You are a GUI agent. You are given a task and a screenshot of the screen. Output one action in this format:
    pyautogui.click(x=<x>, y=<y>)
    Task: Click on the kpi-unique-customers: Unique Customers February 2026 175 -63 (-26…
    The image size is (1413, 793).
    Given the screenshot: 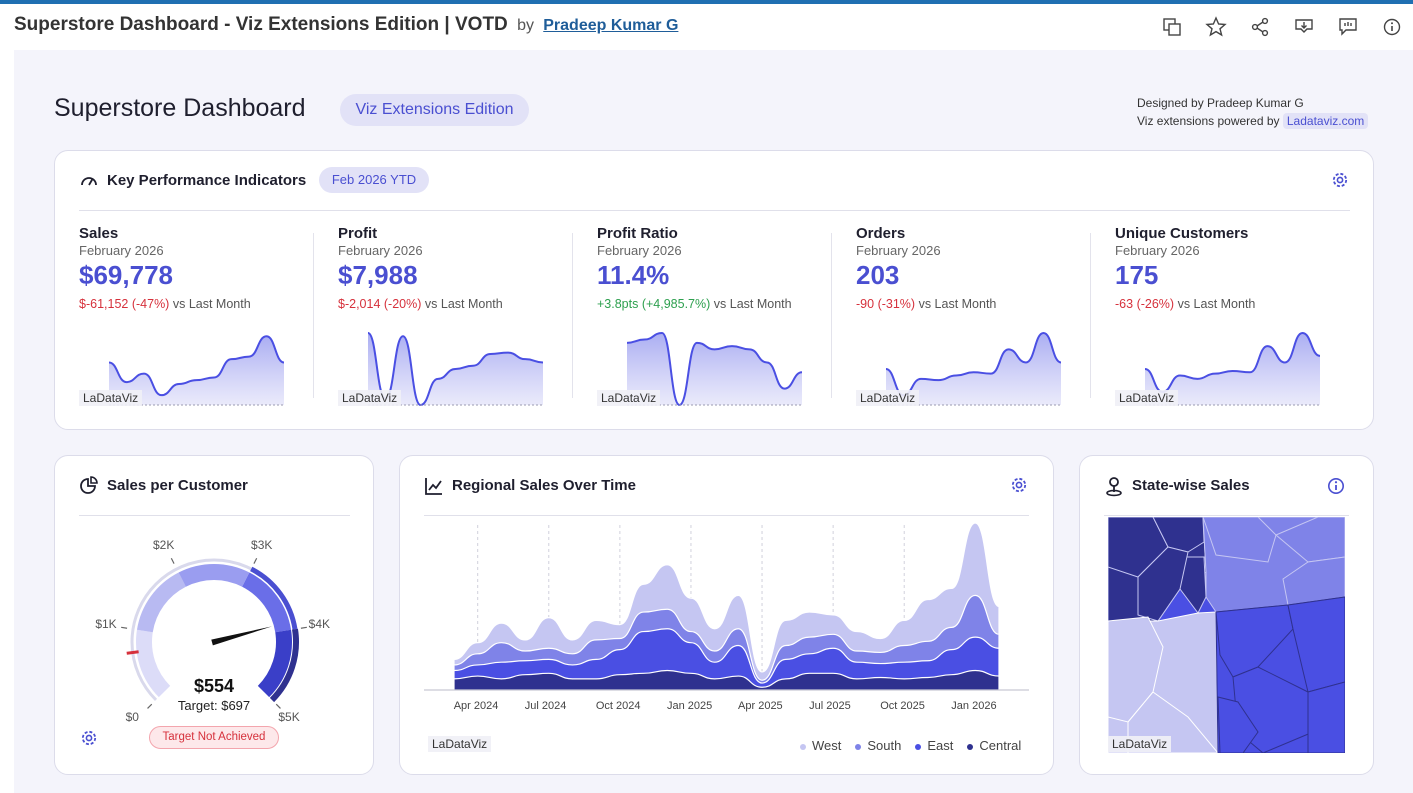 What is the action you would take?
    pyautogui.click(x=1235, y=320)
    